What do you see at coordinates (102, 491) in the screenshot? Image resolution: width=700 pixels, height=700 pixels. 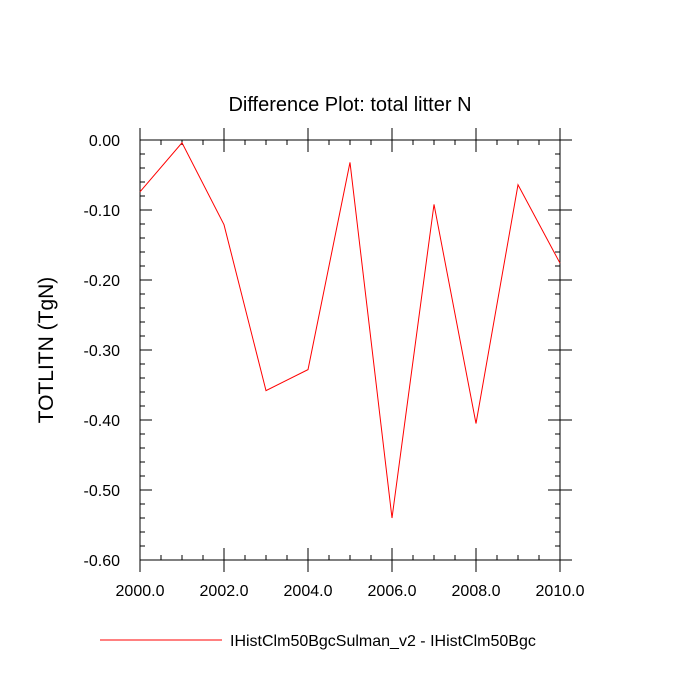 I see `y-tick-label: -0.50` at bounding box center [102, 491].